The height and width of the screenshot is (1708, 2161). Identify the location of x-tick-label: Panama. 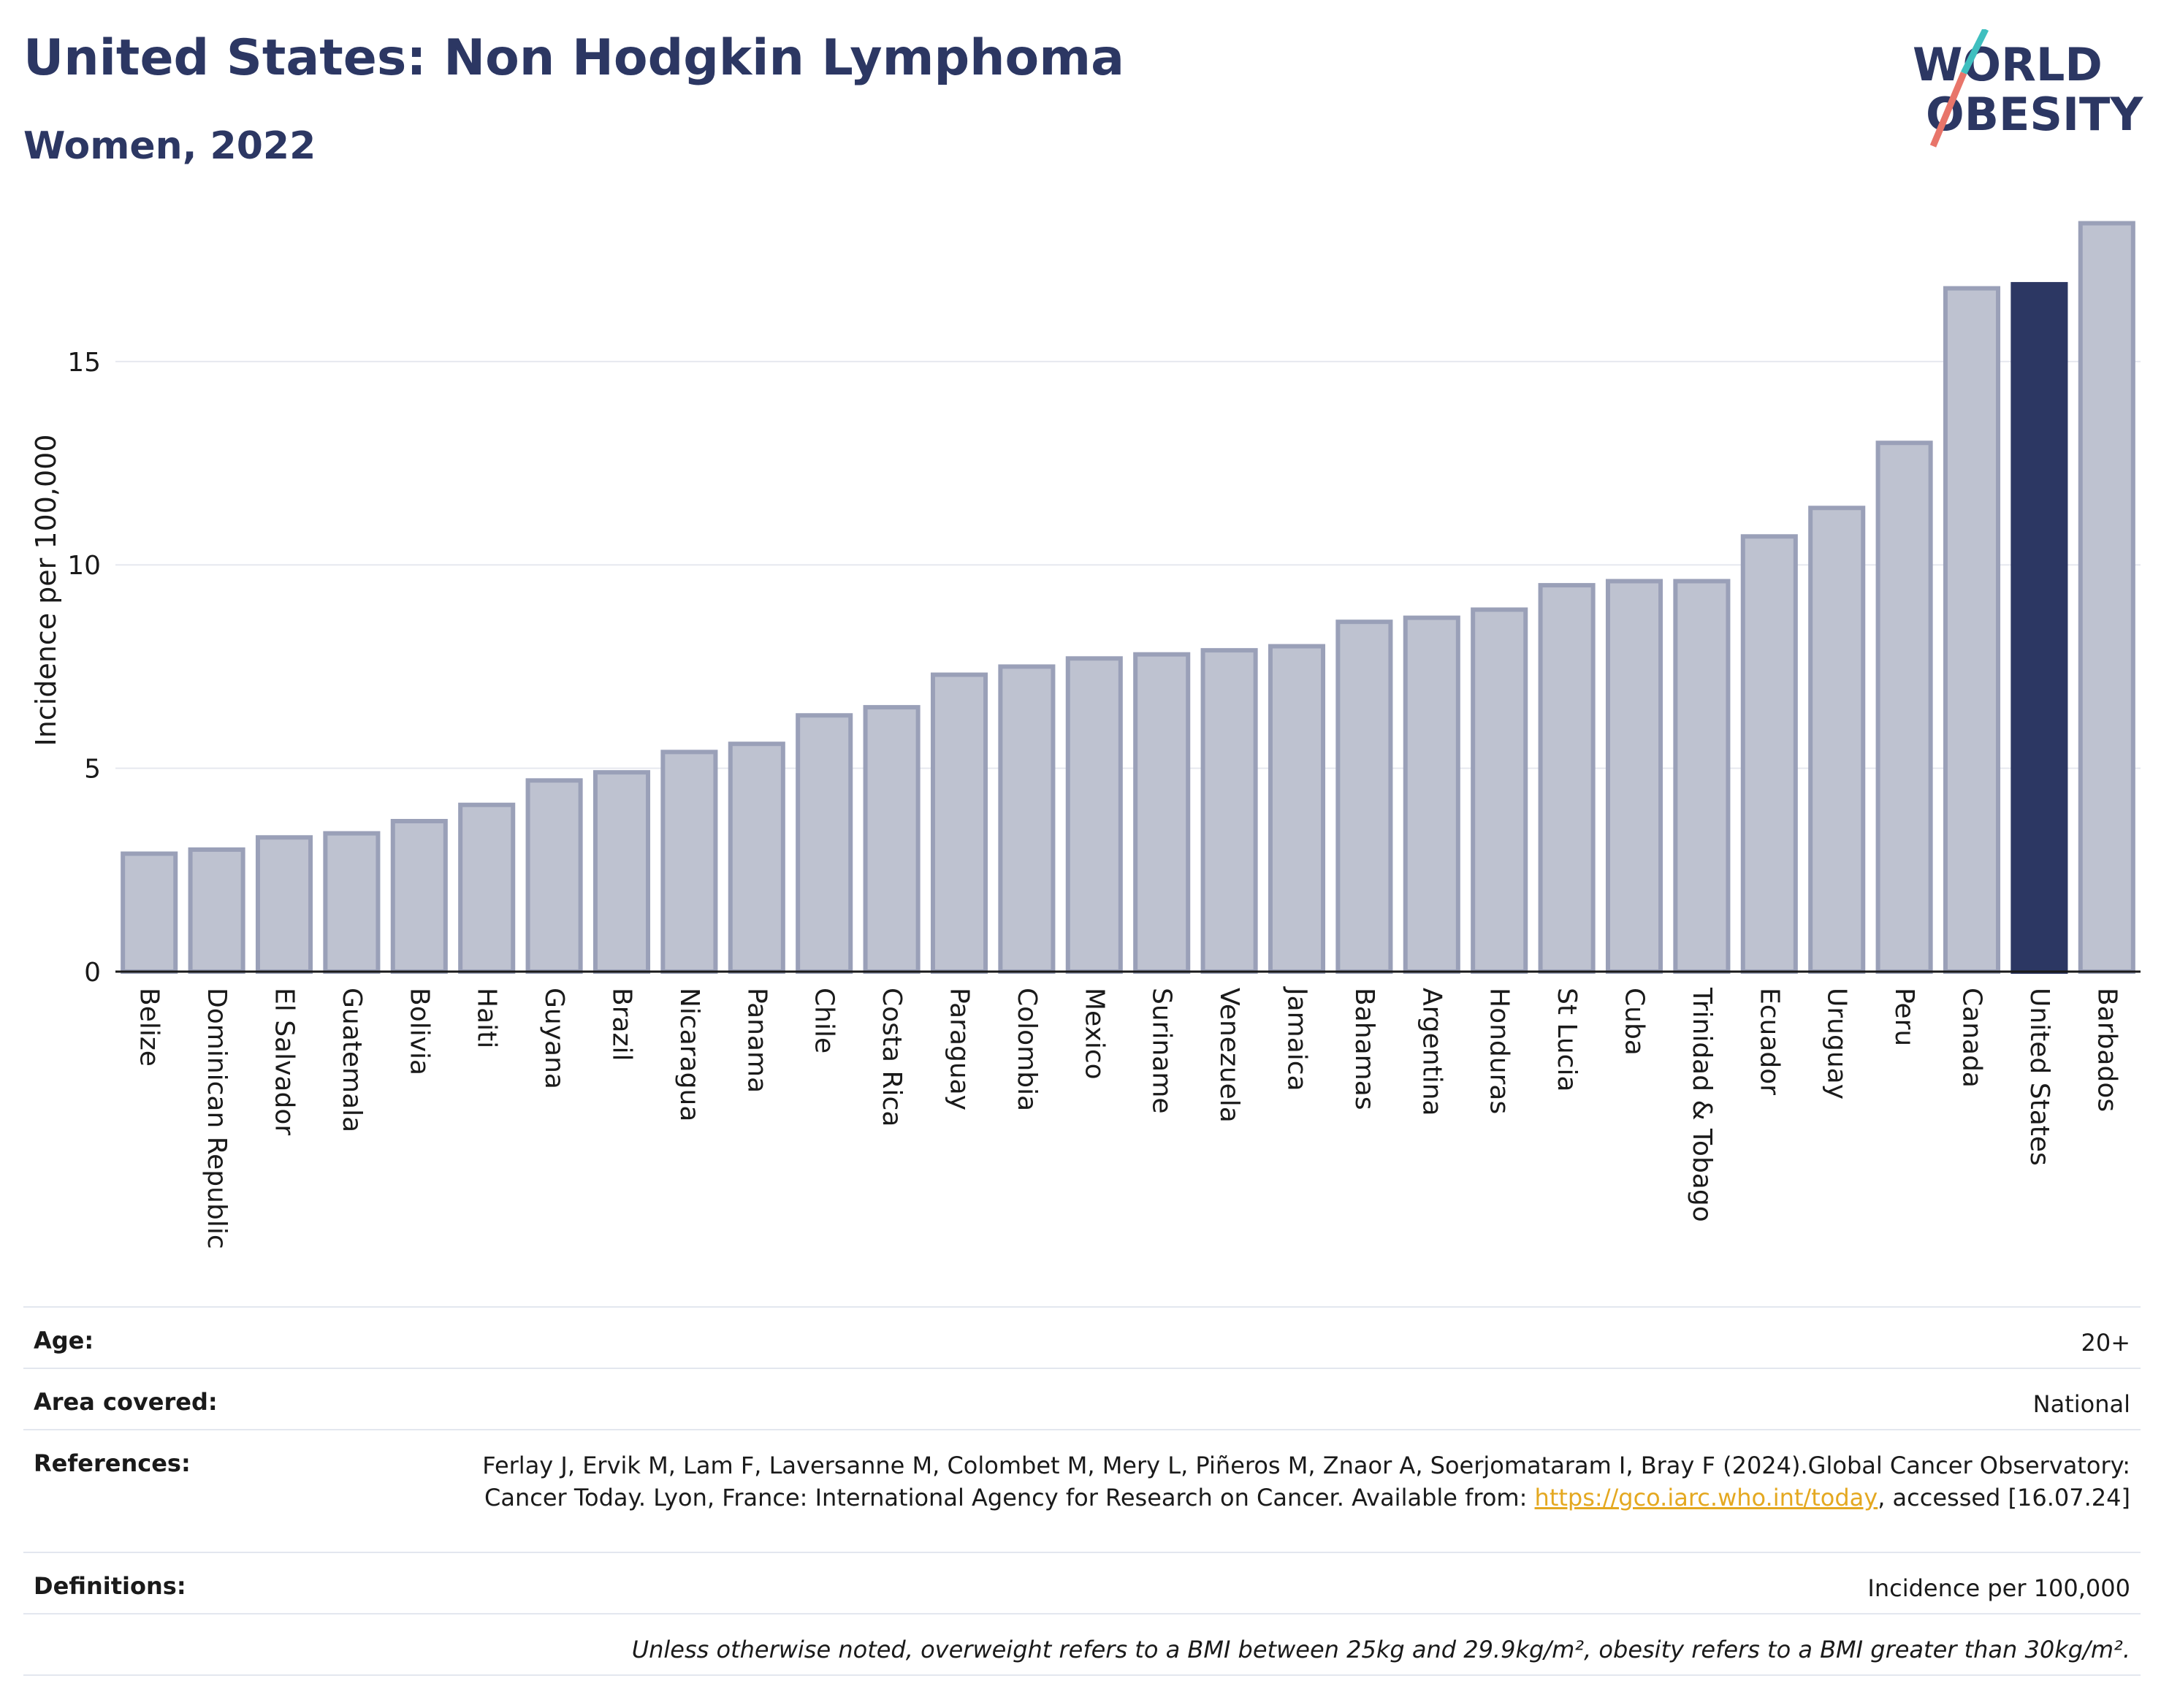
(757, 1040).